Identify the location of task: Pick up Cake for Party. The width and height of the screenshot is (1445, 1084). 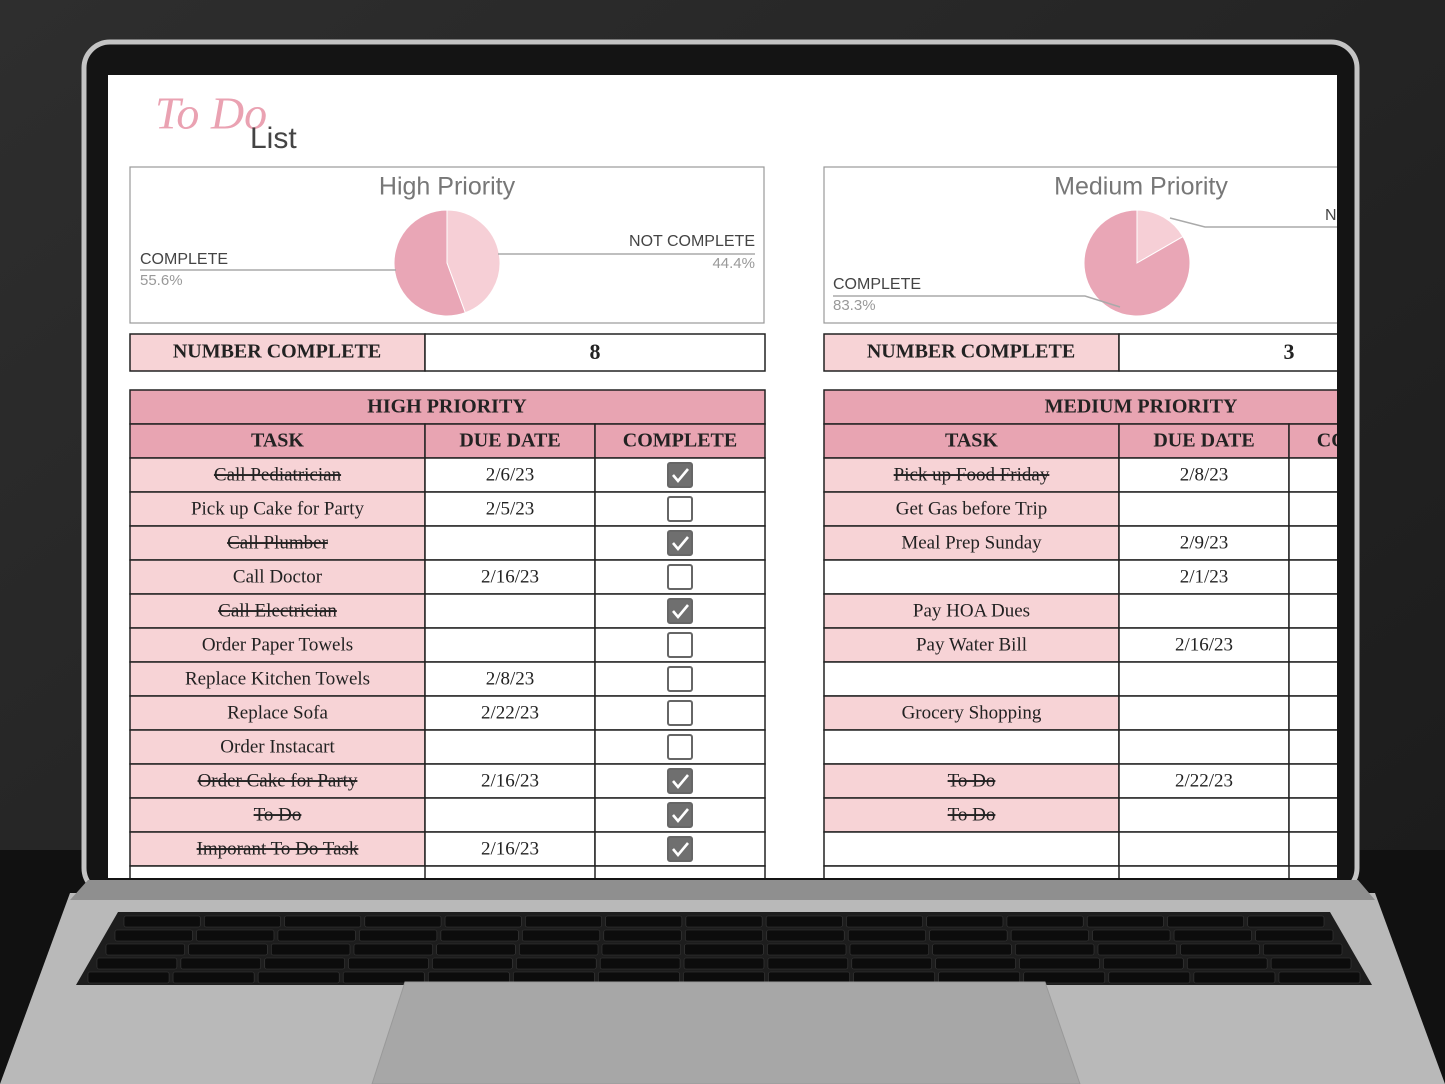
(278, 508).